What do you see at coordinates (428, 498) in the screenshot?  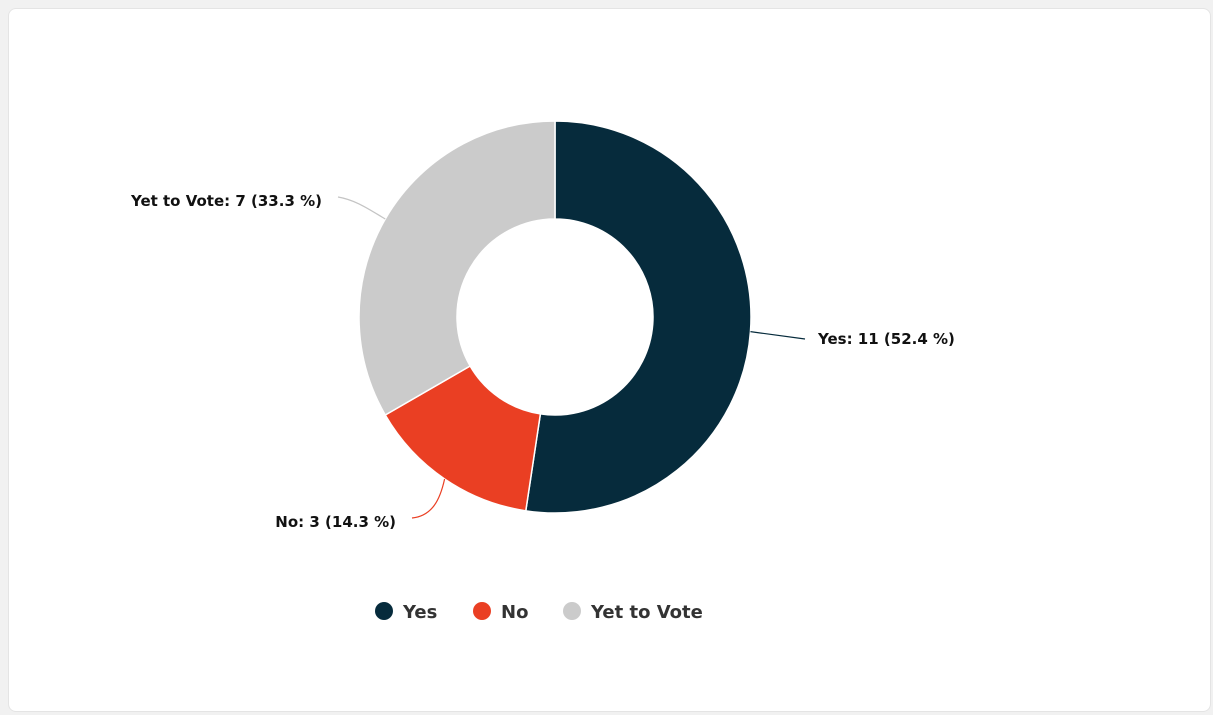 I see `connector-no` at bounding box center [428, 498].